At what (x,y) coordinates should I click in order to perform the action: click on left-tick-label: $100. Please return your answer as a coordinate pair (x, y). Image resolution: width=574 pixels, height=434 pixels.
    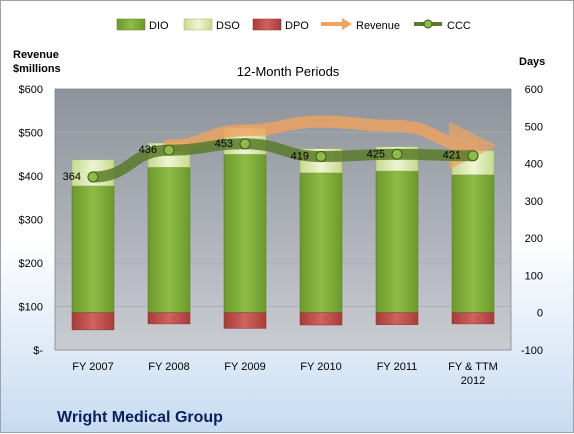
    Looking at the image, I should click on (31, 308).